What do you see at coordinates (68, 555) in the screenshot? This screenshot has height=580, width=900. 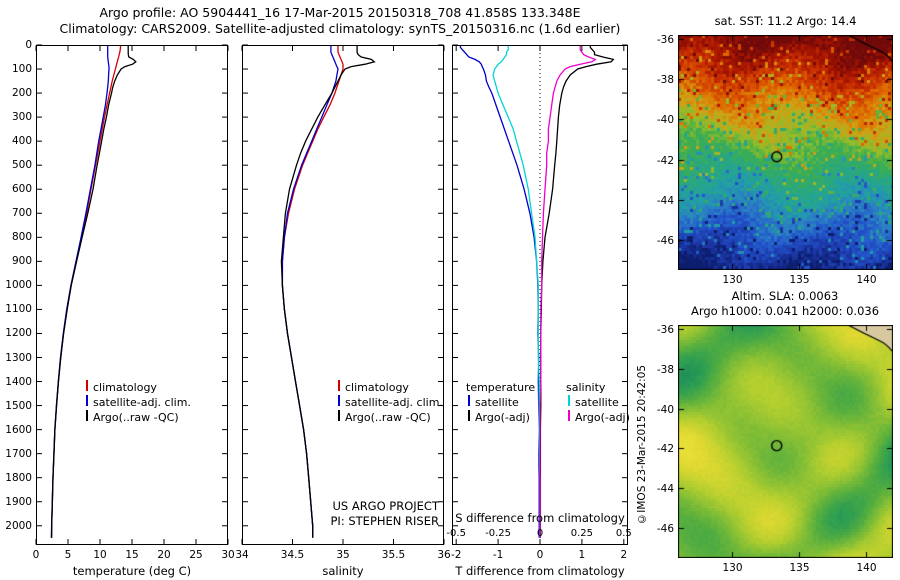 I see `x-tick-label: 5` at bounding box center [68, 555].